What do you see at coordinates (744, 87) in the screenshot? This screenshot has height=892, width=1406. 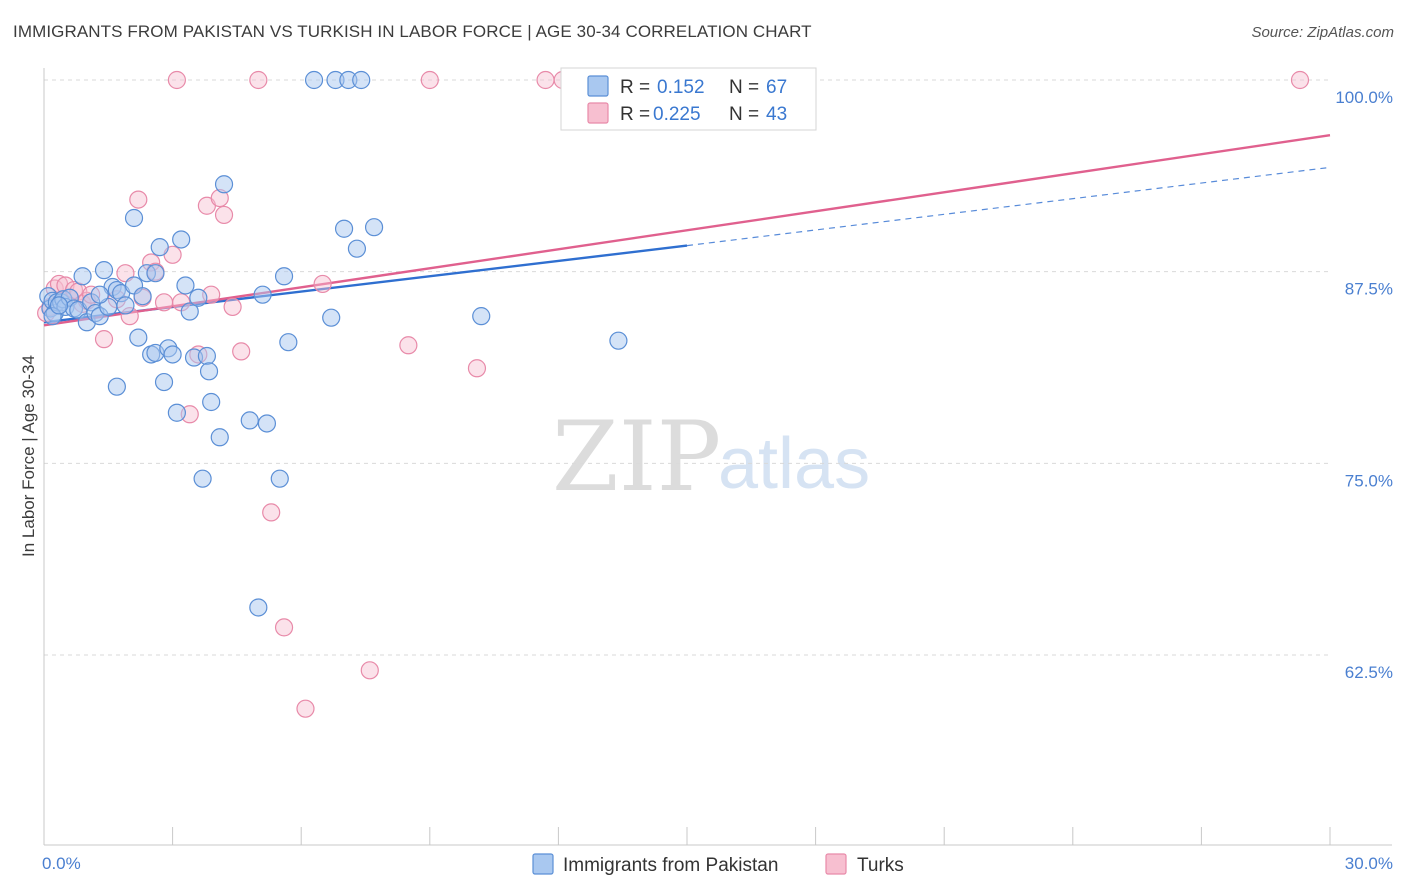 I see `stats-n-label-pakistan: N =` at bounding box center [744, 87].